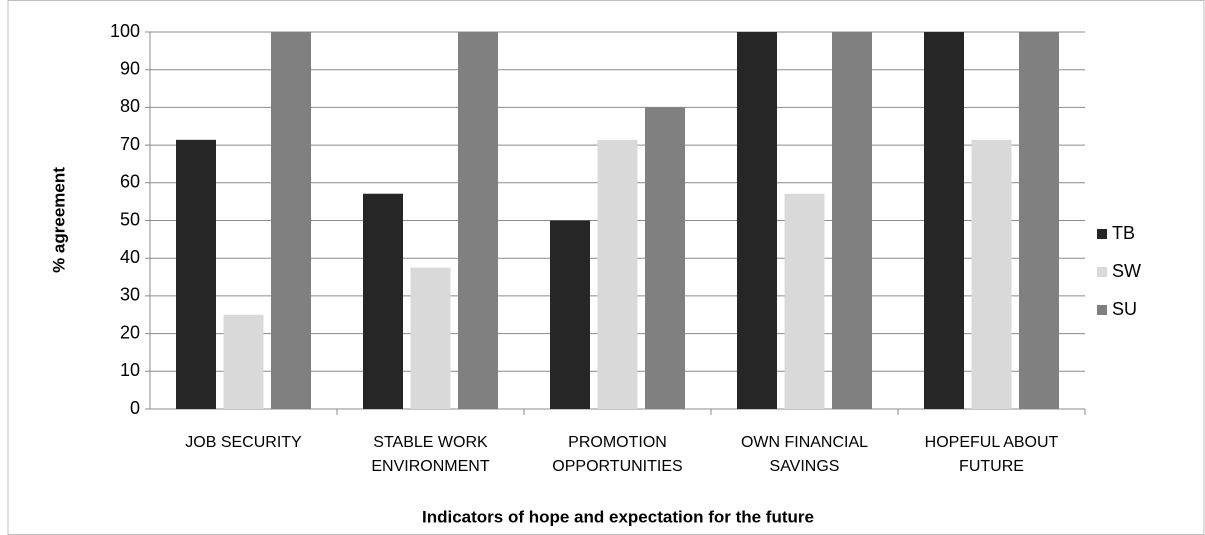 The image size is (1205, 535). Describe the element at coordinates (130, 68) in the screenshot. I see `y-tick-label: 90` at that location.